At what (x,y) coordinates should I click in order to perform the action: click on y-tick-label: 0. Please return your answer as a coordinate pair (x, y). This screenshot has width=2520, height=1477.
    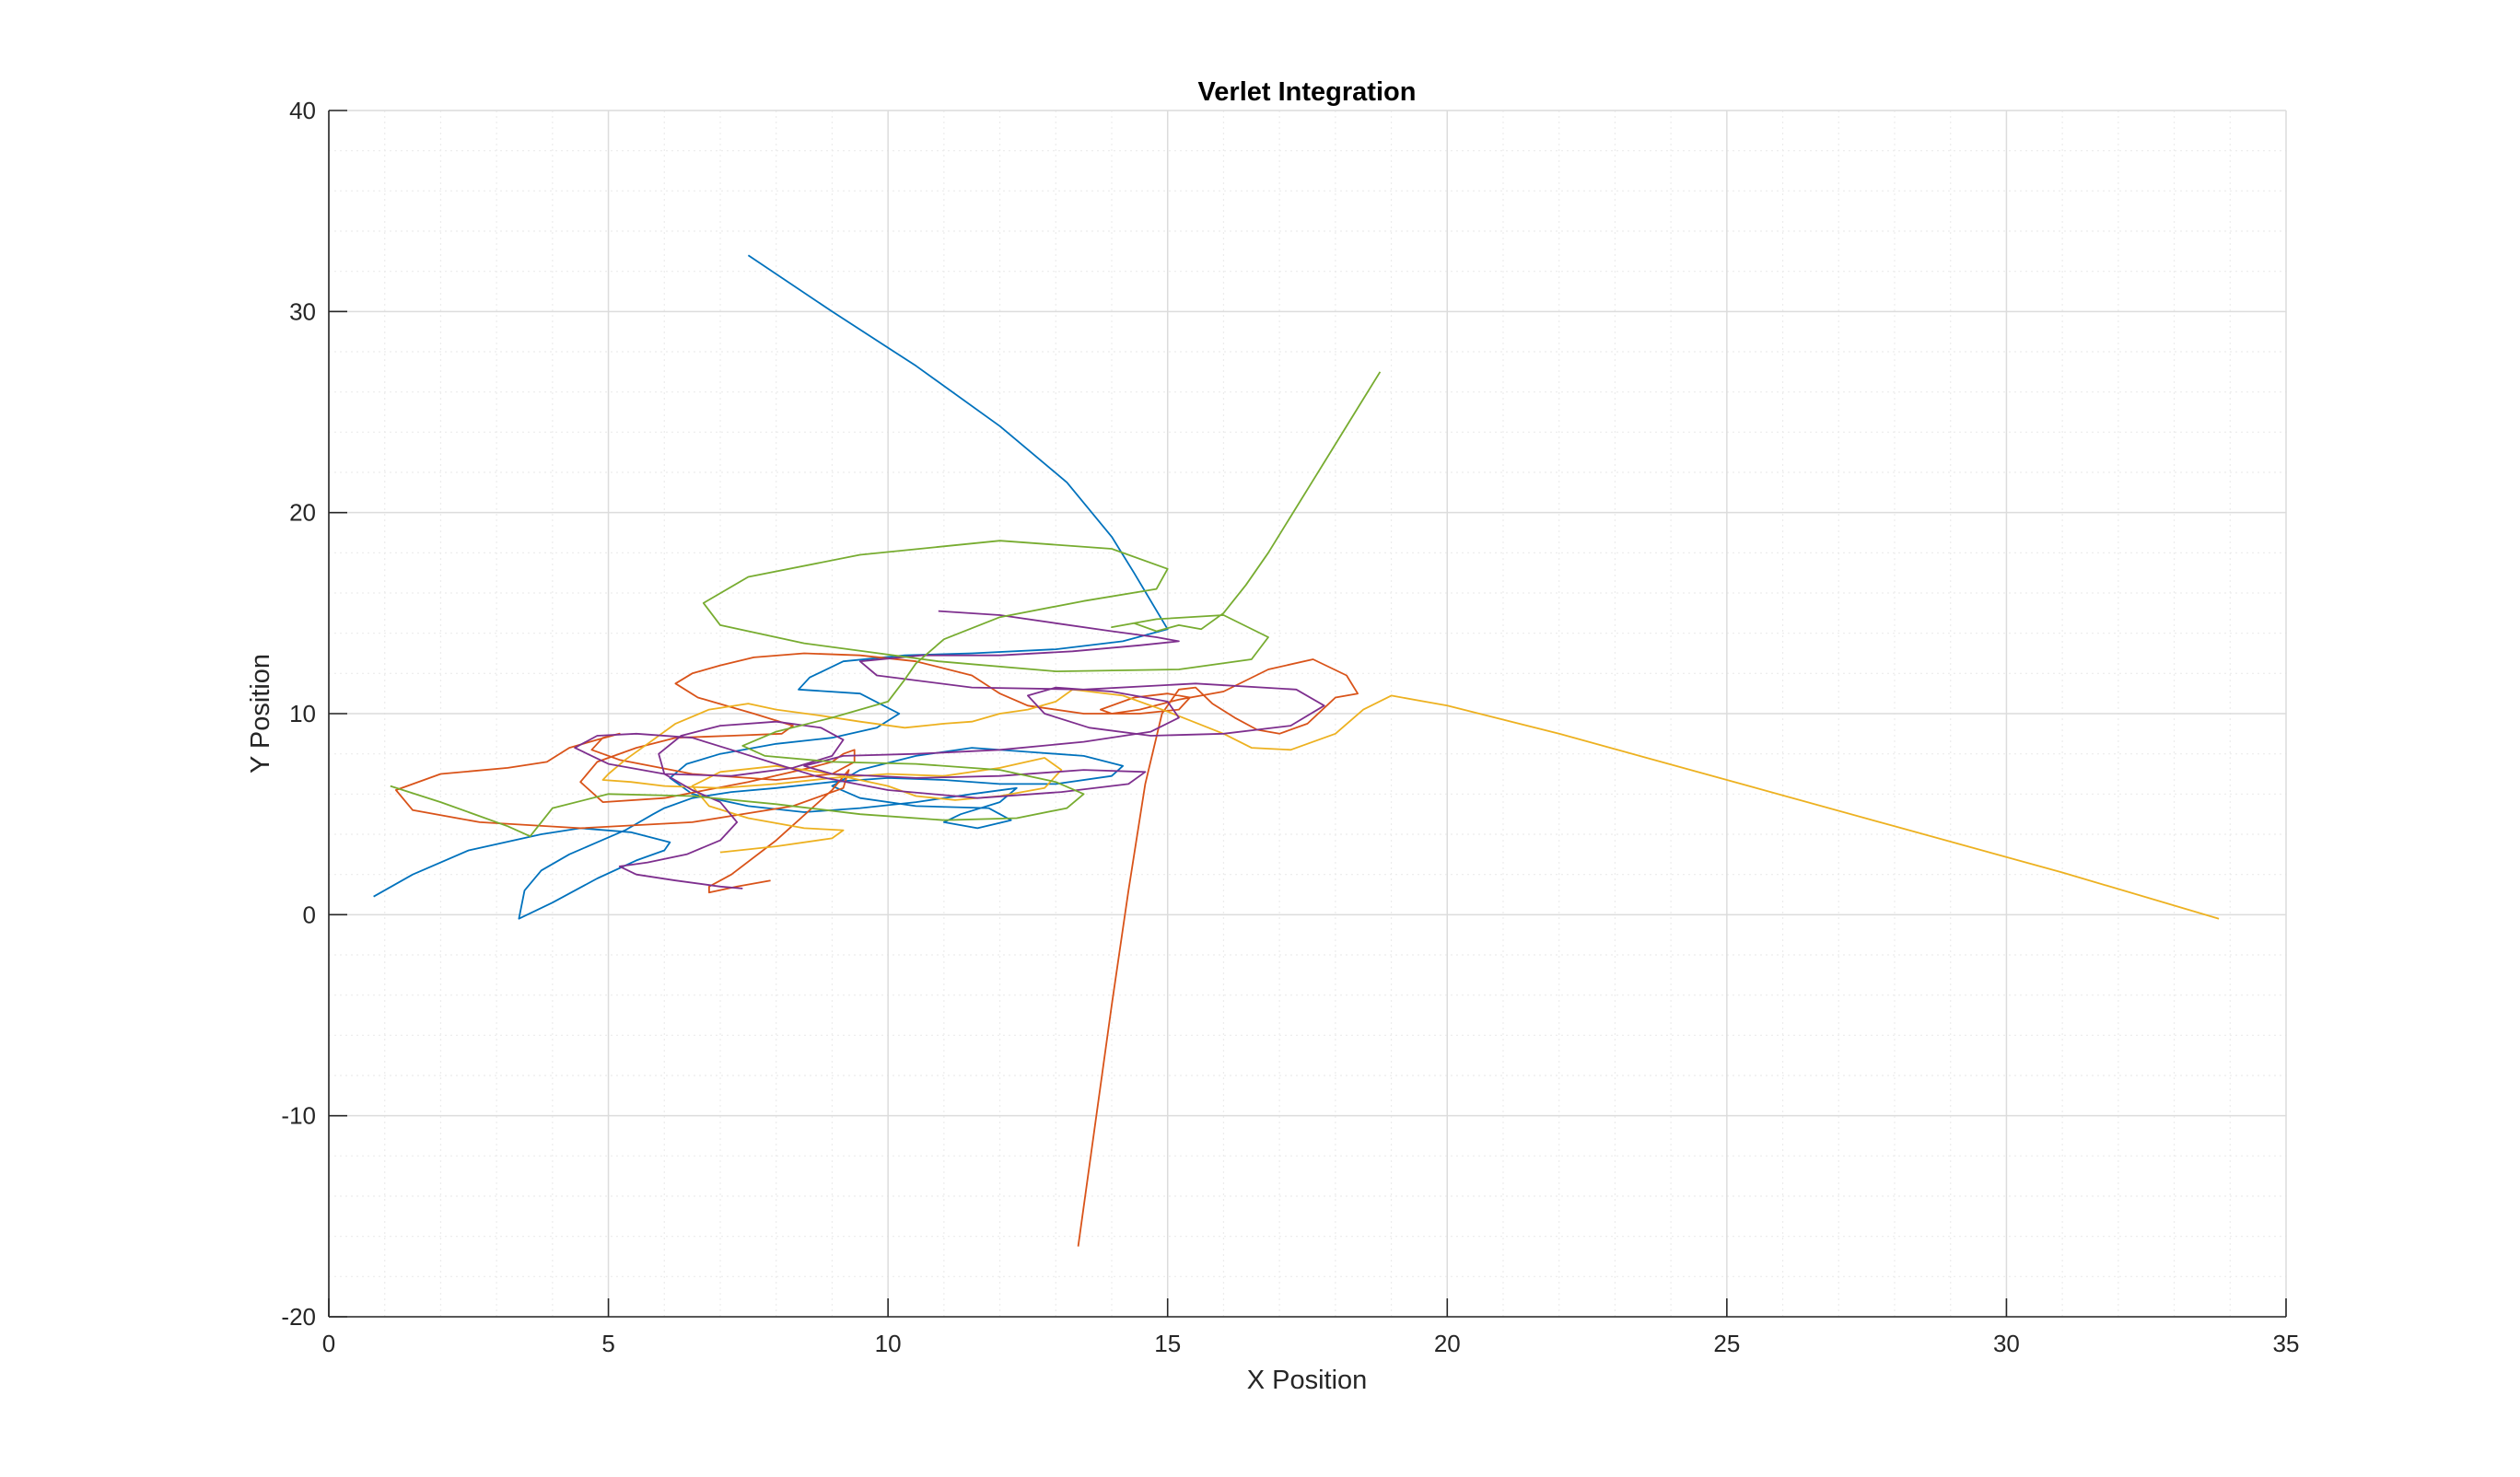
    Looking at the image, I should click on (309, 914).